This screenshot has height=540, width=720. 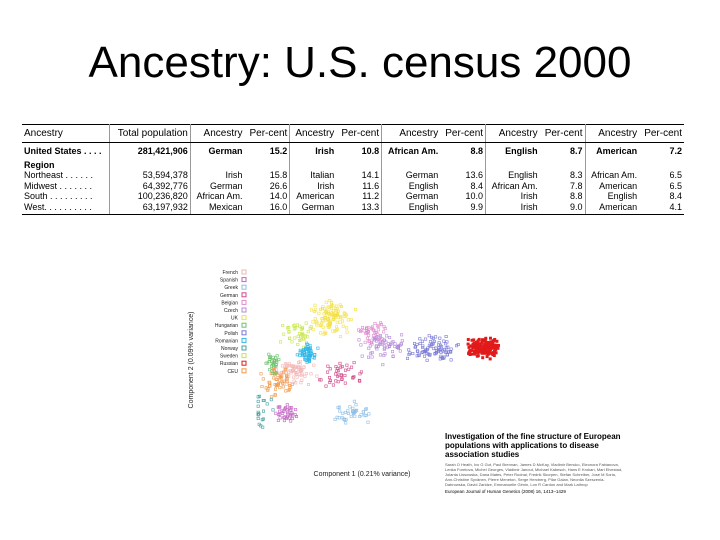 I want to click on table-cell: 14.1, so click(x=359, y=175).